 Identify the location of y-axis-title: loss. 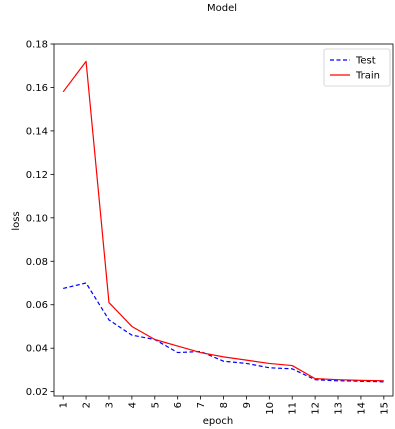
(16, 220).